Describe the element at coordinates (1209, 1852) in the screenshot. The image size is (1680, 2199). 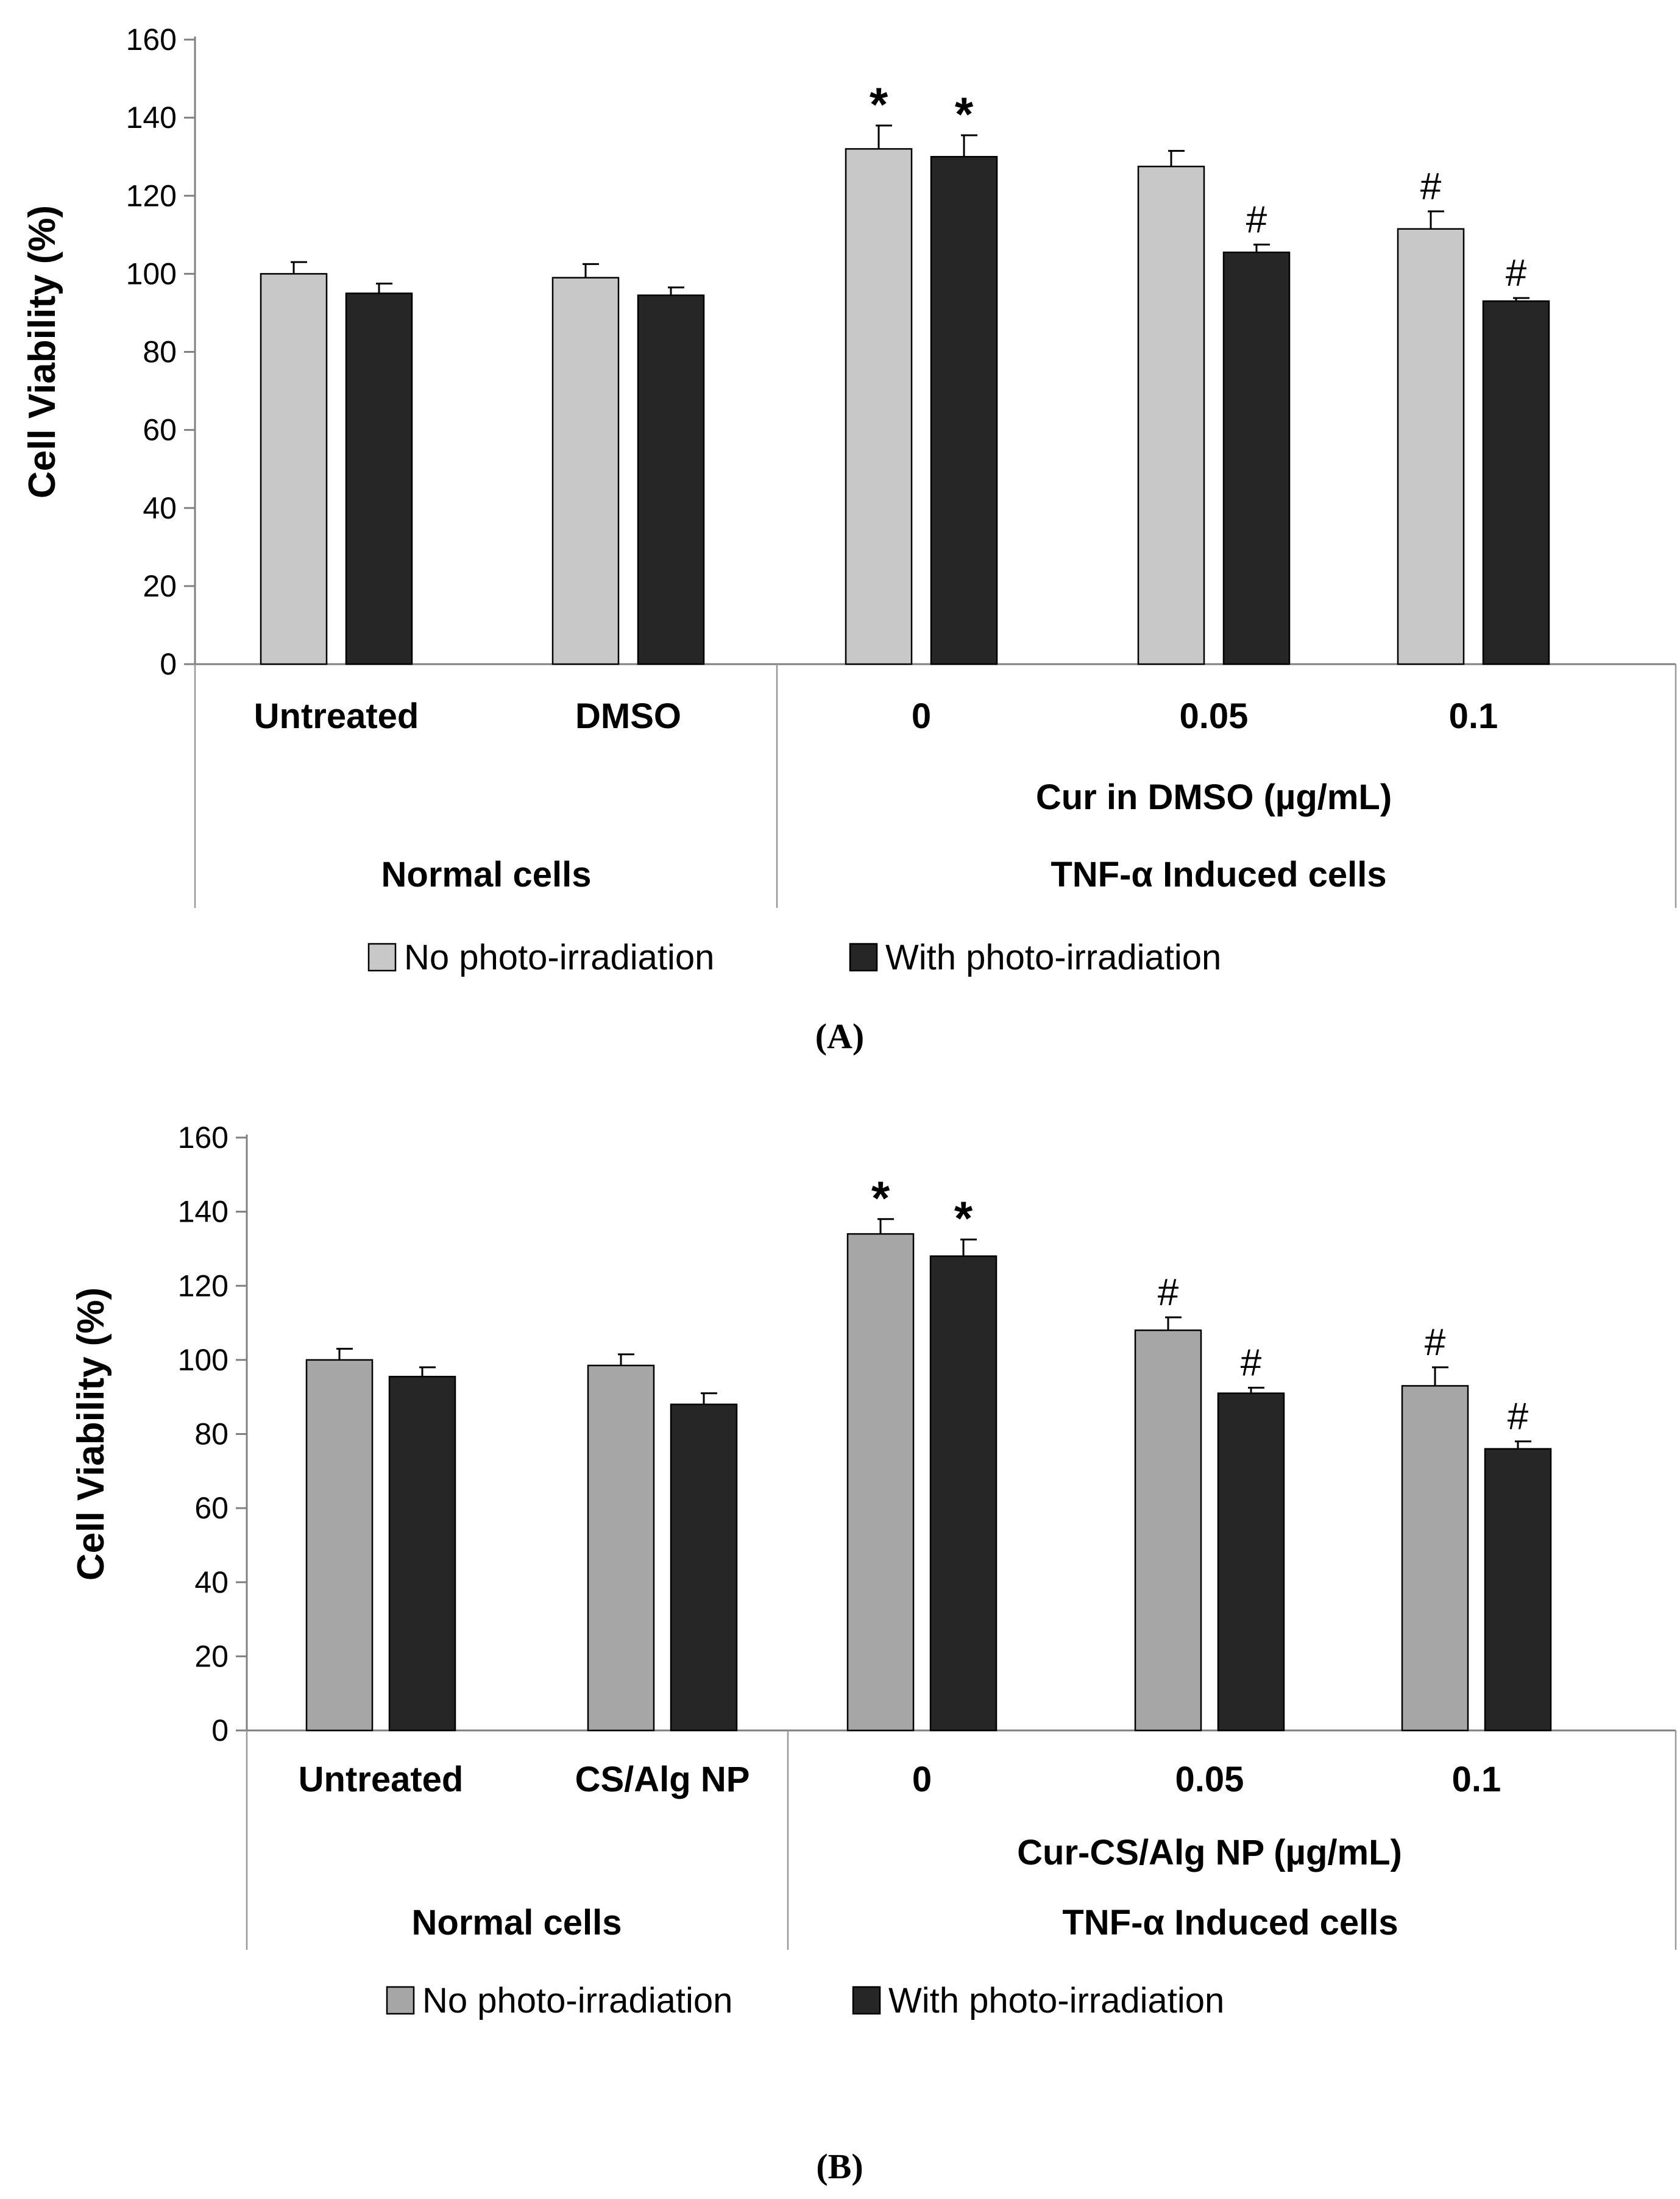
I see `subgroup-label: Cur-CS/Alg NP (µg/mL)` at that location.